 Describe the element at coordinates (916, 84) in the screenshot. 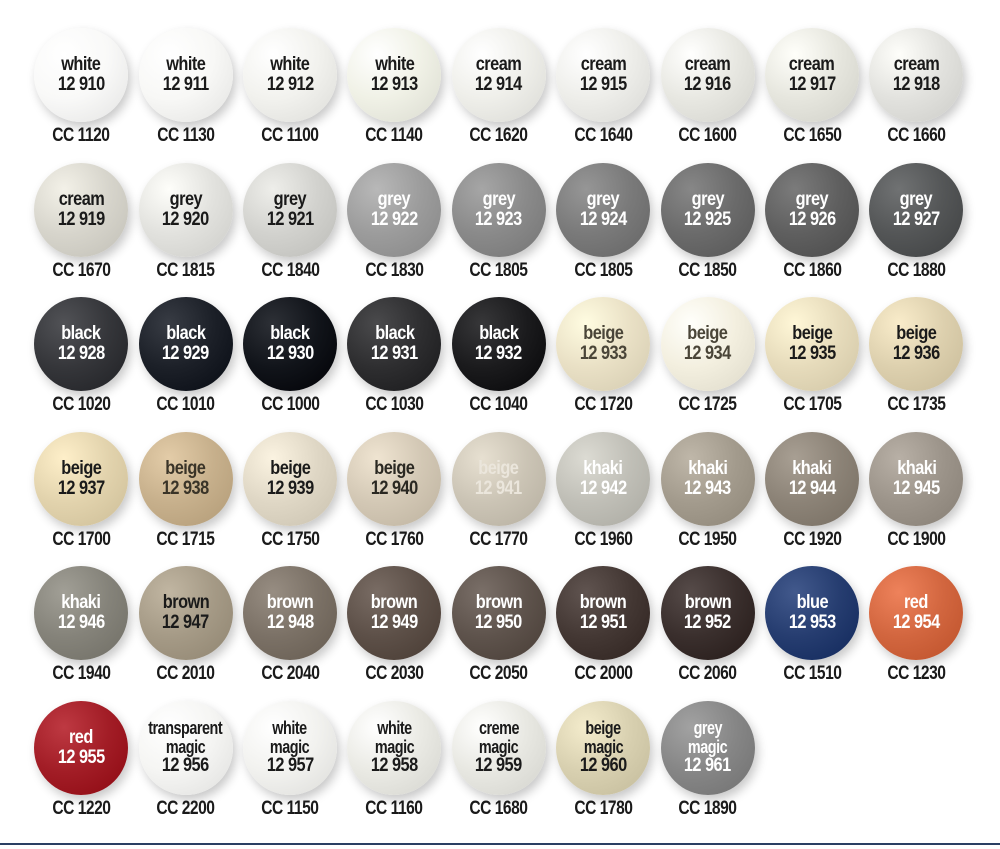

I see `color-number: 12 918` at that location.